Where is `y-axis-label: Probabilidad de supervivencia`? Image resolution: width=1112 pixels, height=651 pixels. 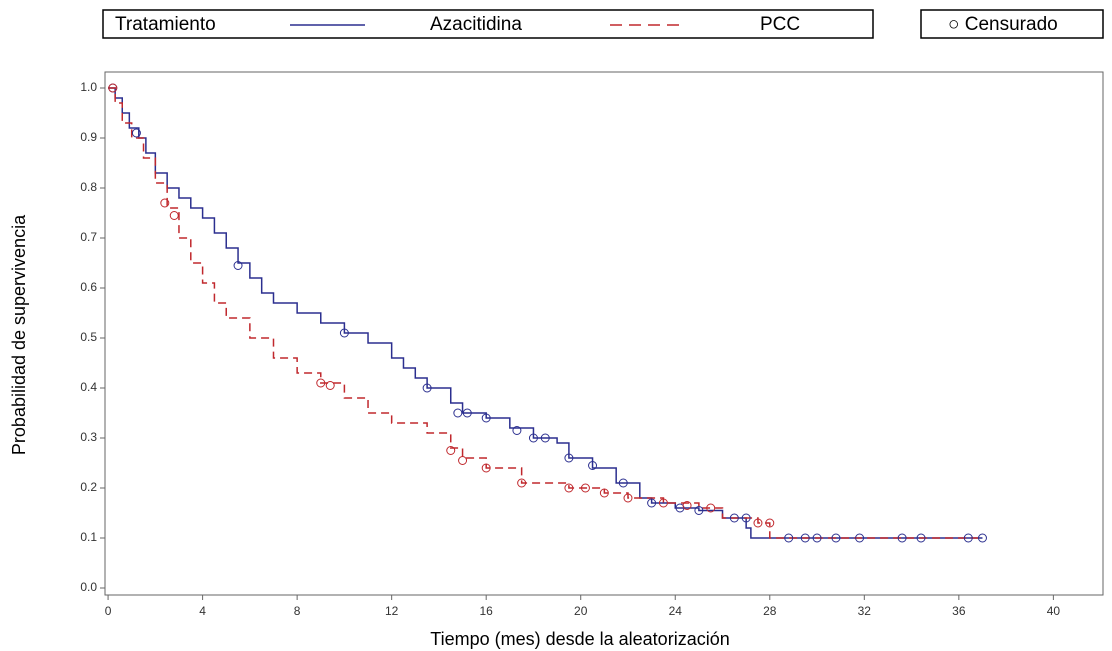 y-axis-label: Probabilidad de supervivencia is located at coordinates (19, 334).